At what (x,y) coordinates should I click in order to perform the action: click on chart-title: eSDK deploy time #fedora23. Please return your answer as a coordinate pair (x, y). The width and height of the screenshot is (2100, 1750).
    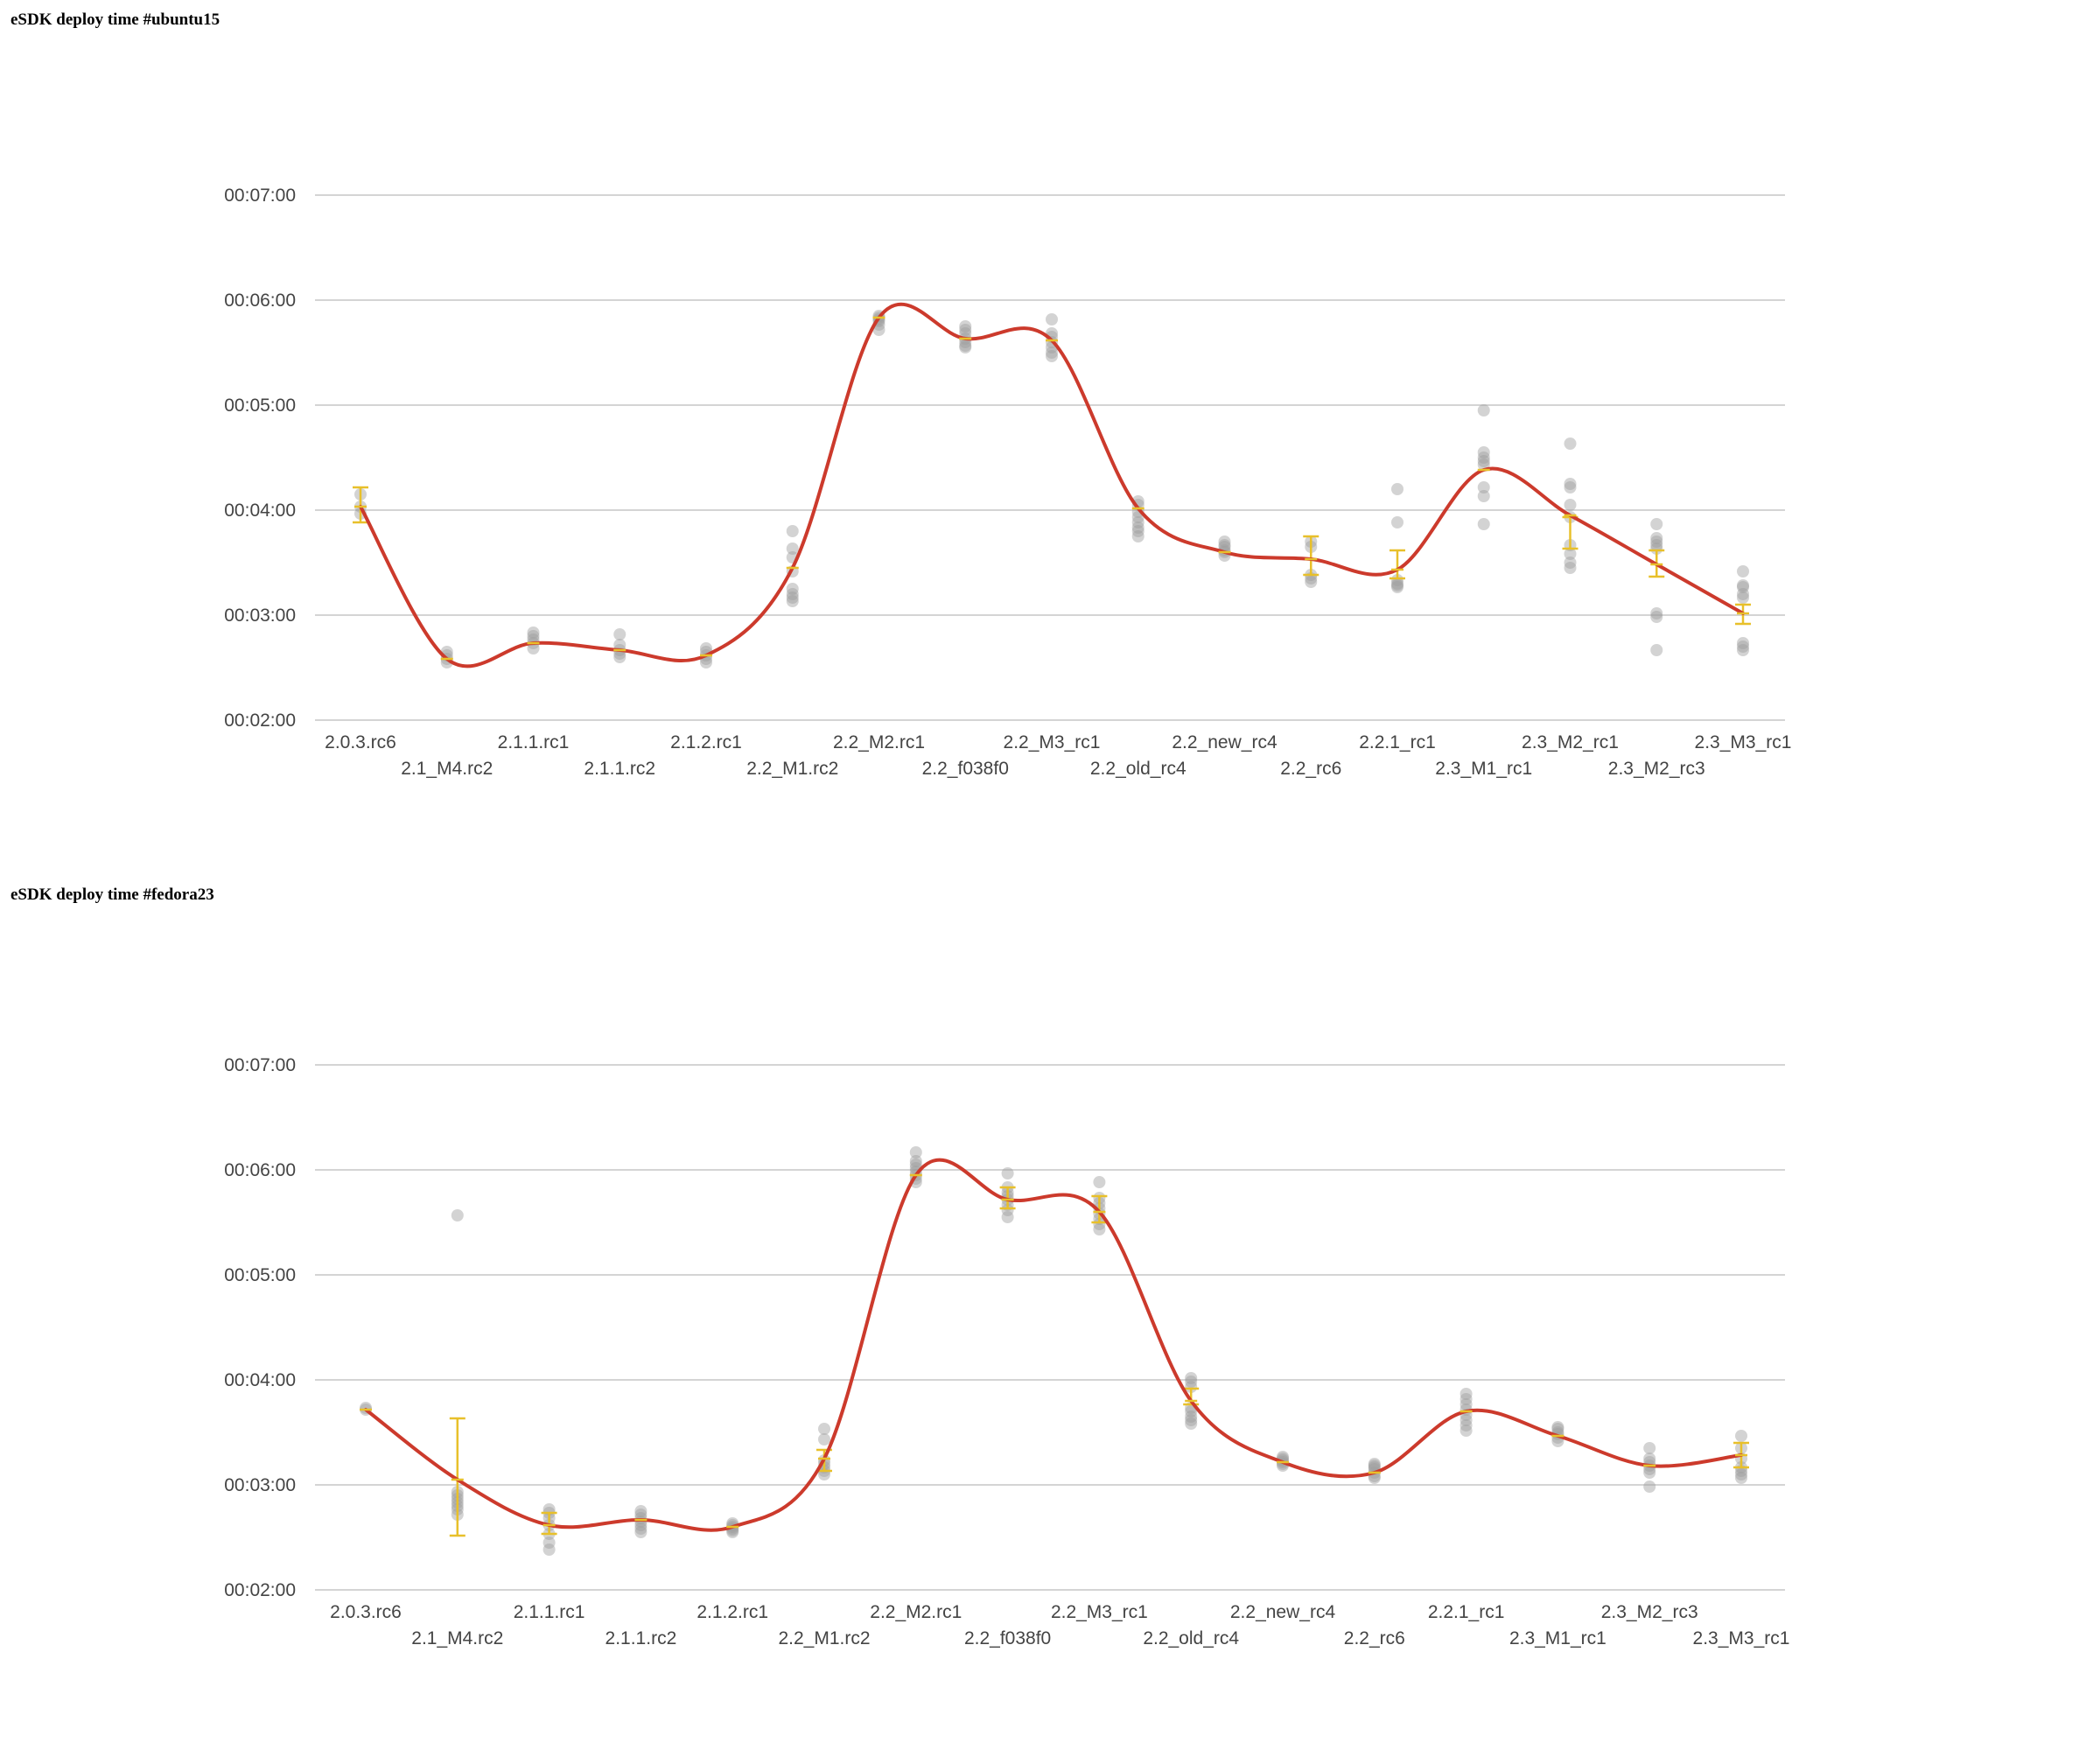
    Looking at the image, I should click on (112, 895).